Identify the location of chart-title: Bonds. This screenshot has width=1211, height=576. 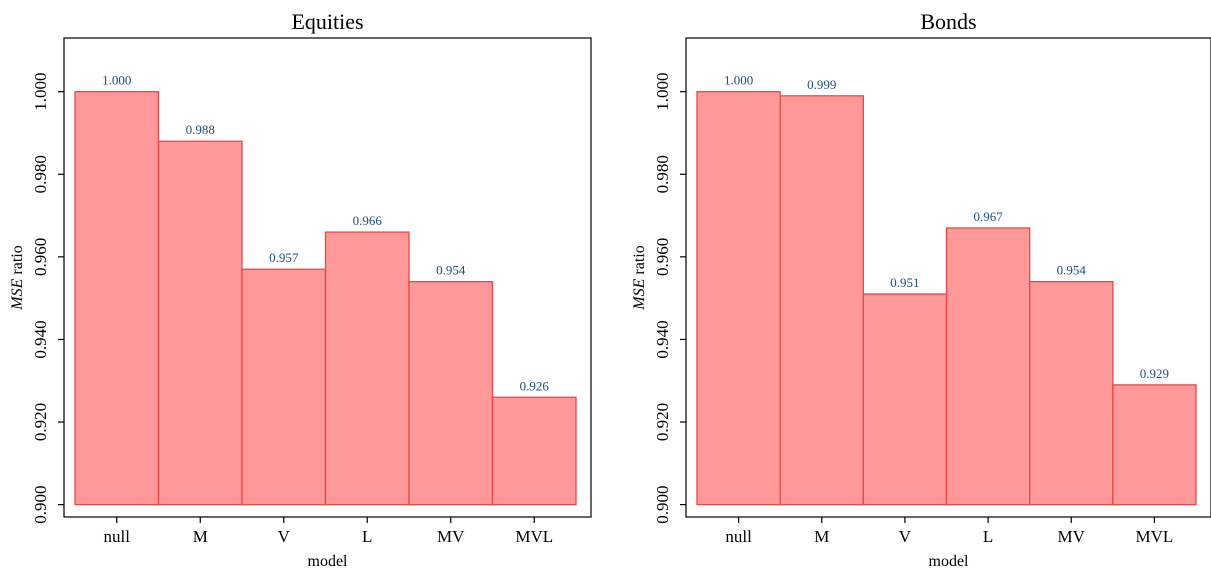
(948, 21).